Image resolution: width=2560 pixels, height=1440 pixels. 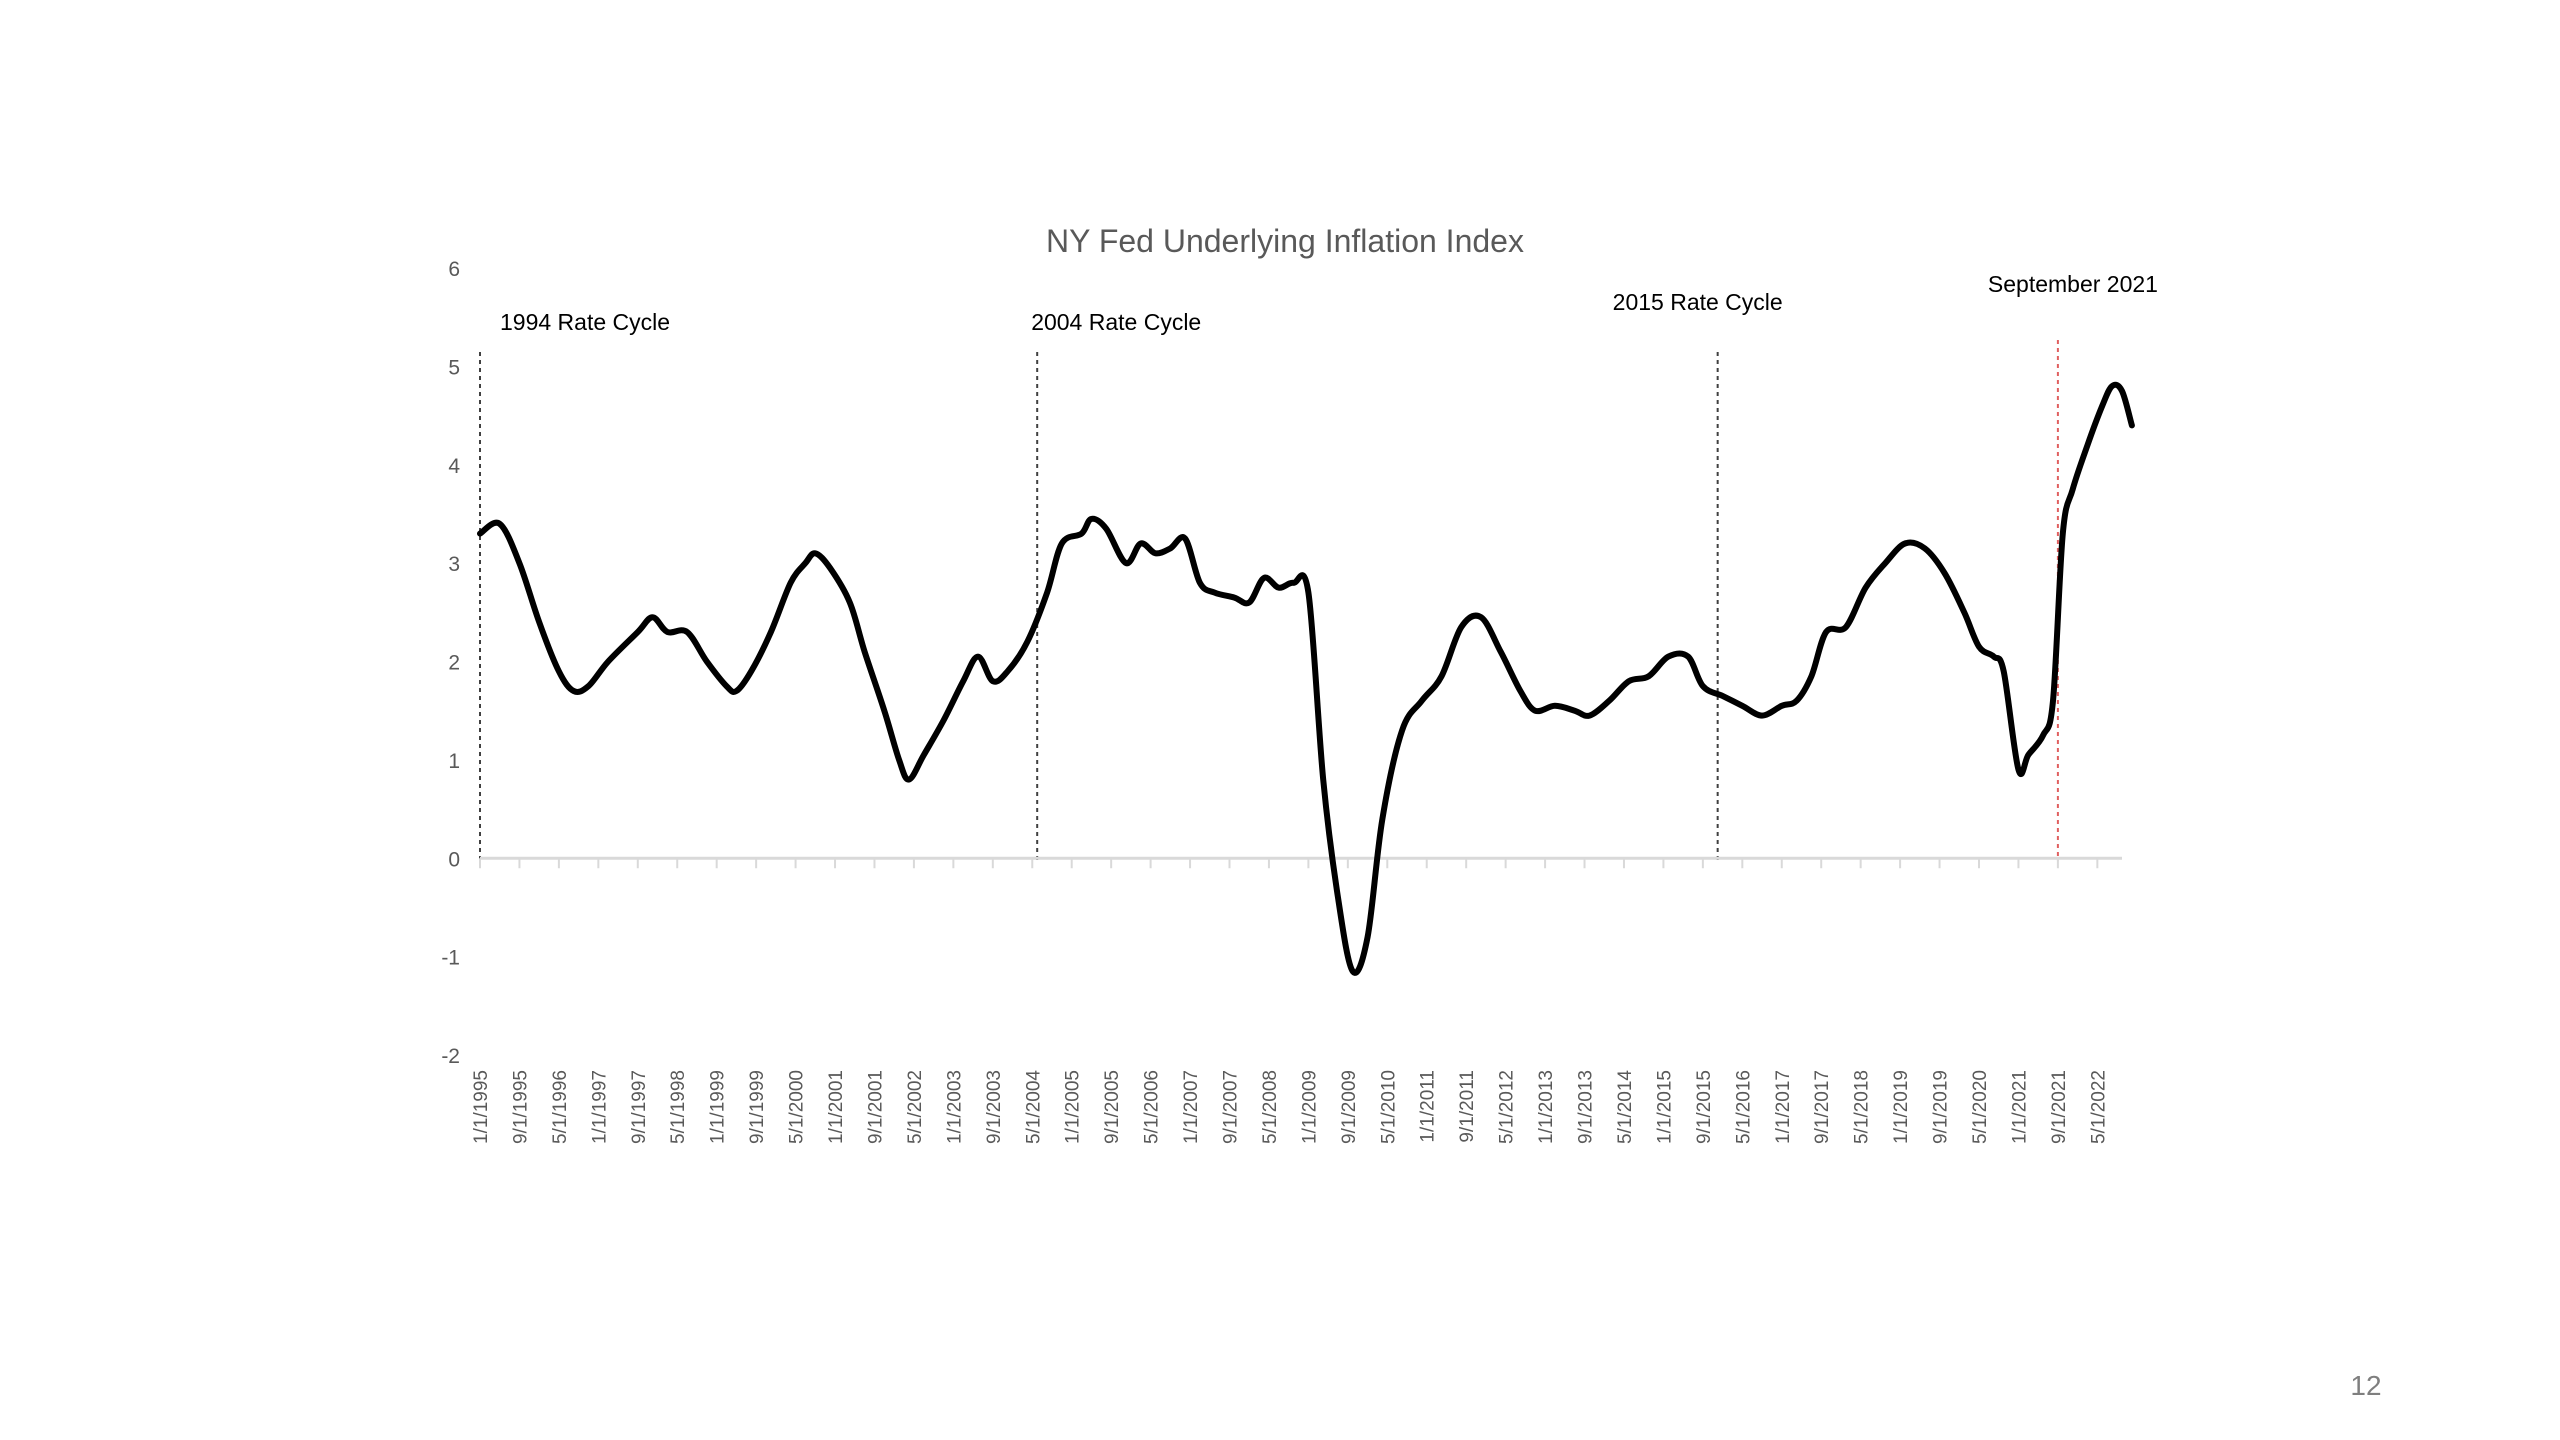 I want to click on x-tick-label: 9/1/1995, so click(x=520, y=1107).